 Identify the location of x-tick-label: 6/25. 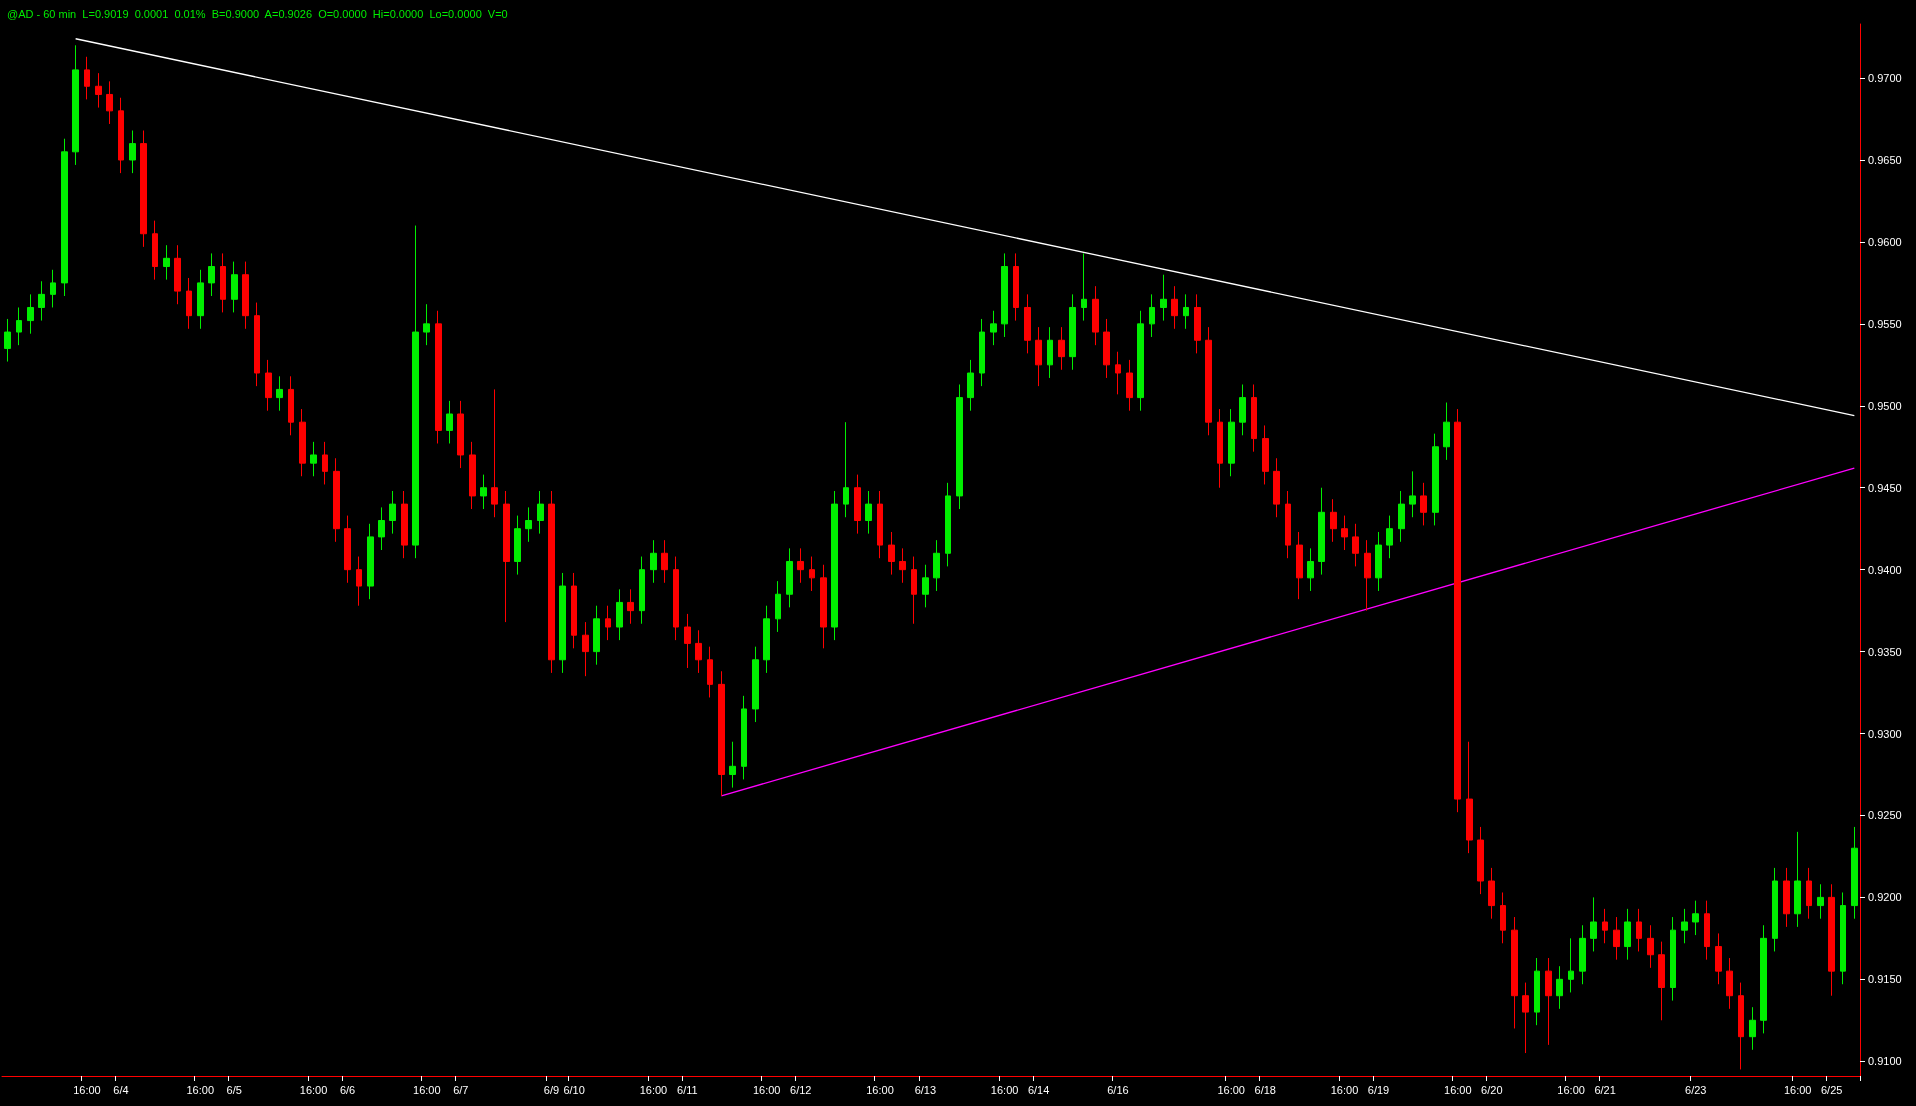
(1831, 1089).